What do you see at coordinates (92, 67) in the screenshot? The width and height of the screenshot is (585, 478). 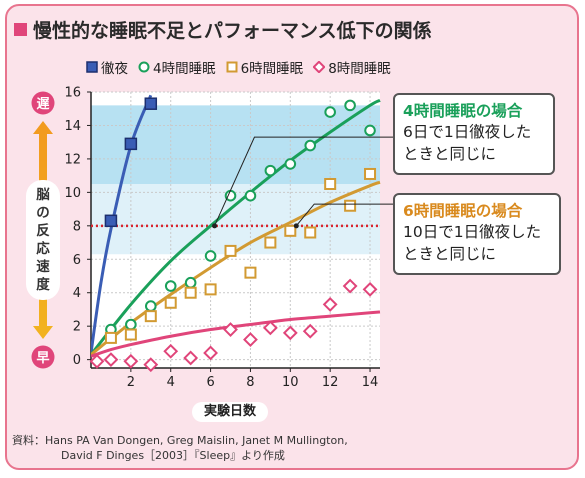 I see `filled-square-marker-icon` at bounding box center [92, 67].